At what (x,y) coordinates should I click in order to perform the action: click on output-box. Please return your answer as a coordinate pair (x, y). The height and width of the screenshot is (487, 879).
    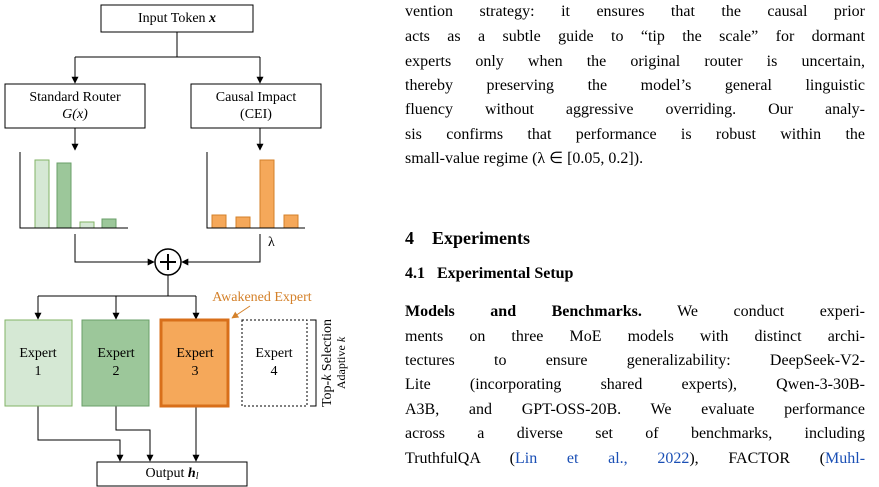
    Looking at the image, I should click on (172, 474).